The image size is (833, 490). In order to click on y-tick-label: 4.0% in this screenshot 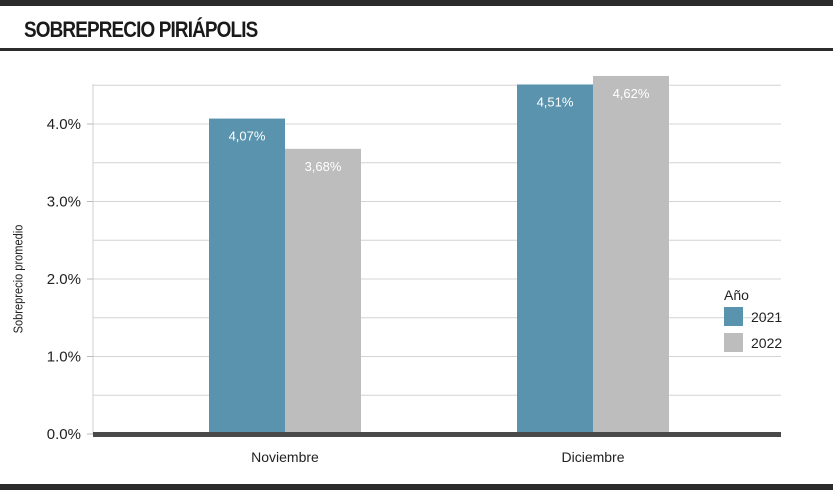, I will do `click(64, 124)`.